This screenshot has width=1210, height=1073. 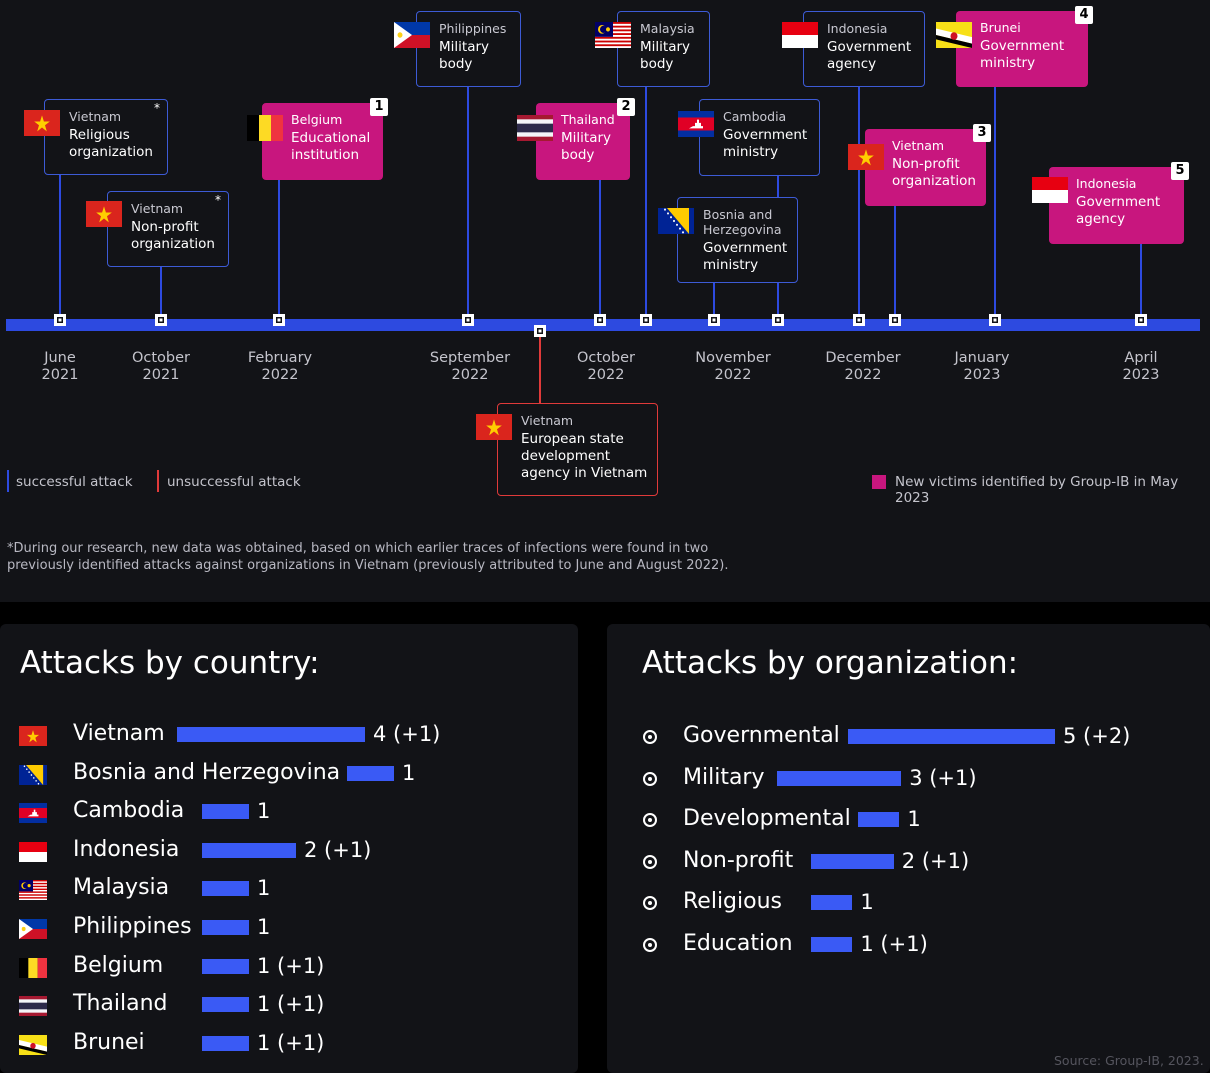 What do you see at coordinates (60, 358) in the screenshot?
I see `date-month: June` at bounding box center [60, 358].